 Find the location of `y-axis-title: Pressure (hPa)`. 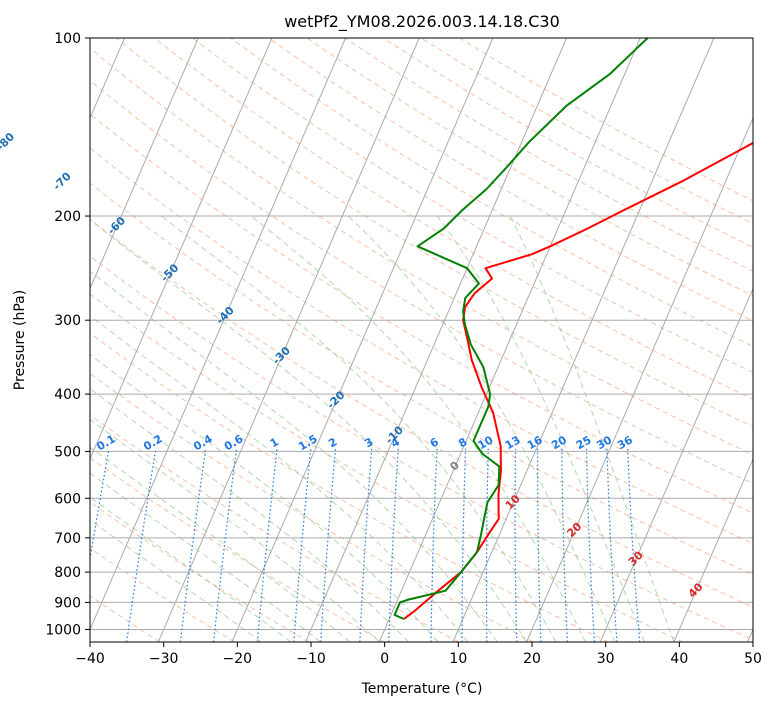

y-axis-title: Pressure (hPa) is located at coordinates (20, 340).